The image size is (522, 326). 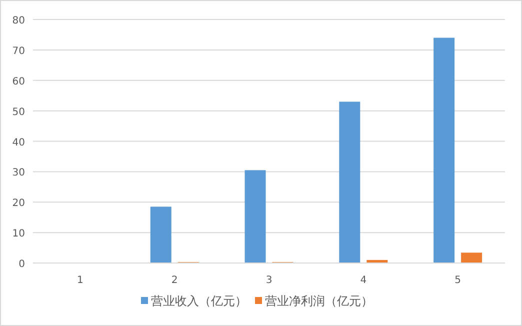 What do you see at coordinates (21, 264) in the screenshot?
I see `y-tick-label: 0` at bounding box center [21, 264].